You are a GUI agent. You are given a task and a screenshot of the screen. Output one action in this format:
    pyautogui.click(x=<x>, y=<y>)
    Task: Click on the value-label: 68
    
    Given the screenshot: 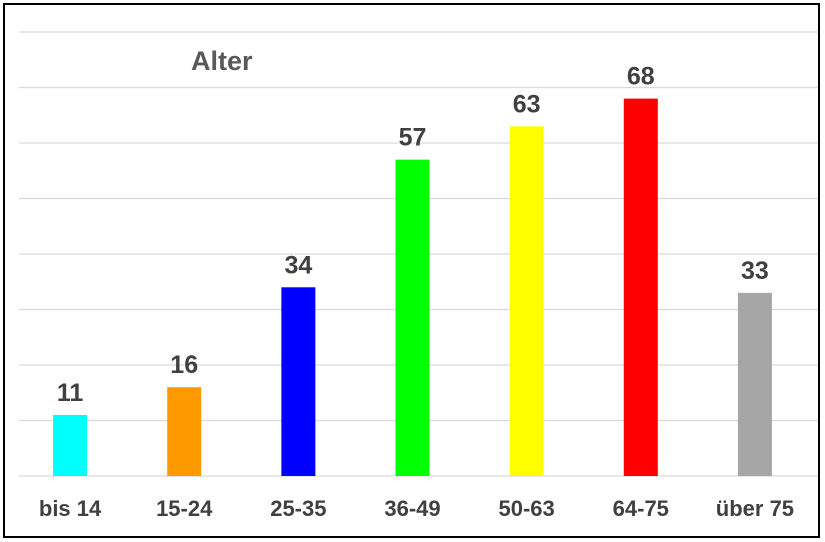 What is the action you would take?
    pyautogui.click(x=641, y=77)
    